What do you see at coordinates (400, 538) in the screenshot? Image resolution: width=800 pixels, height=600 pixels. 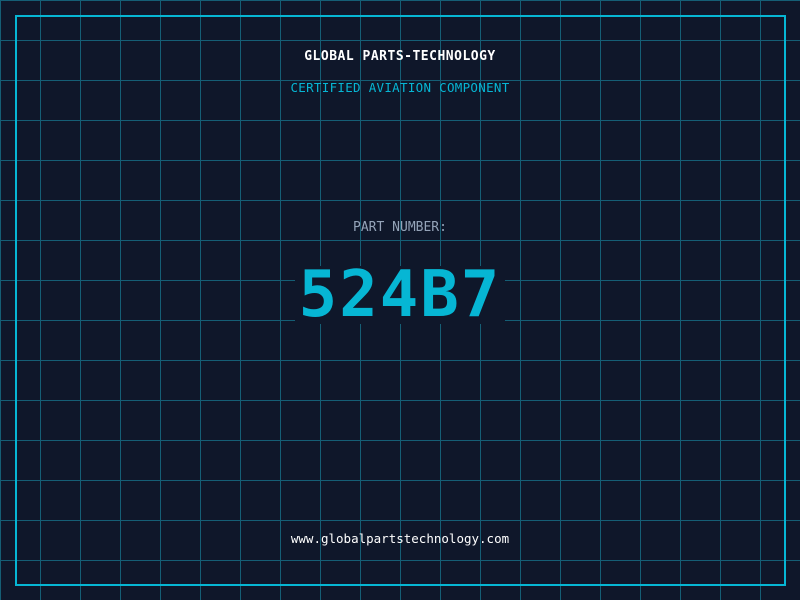 I see `website-url: www.globalpartstechnology.com` at bounding box center [400, 538].